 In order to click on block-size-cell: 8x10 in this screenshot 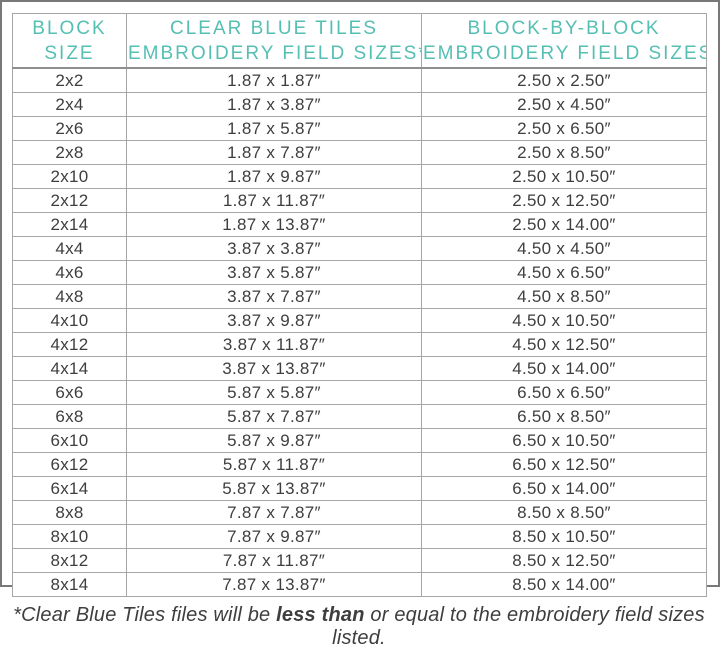, I will do `click(69, 536)`.